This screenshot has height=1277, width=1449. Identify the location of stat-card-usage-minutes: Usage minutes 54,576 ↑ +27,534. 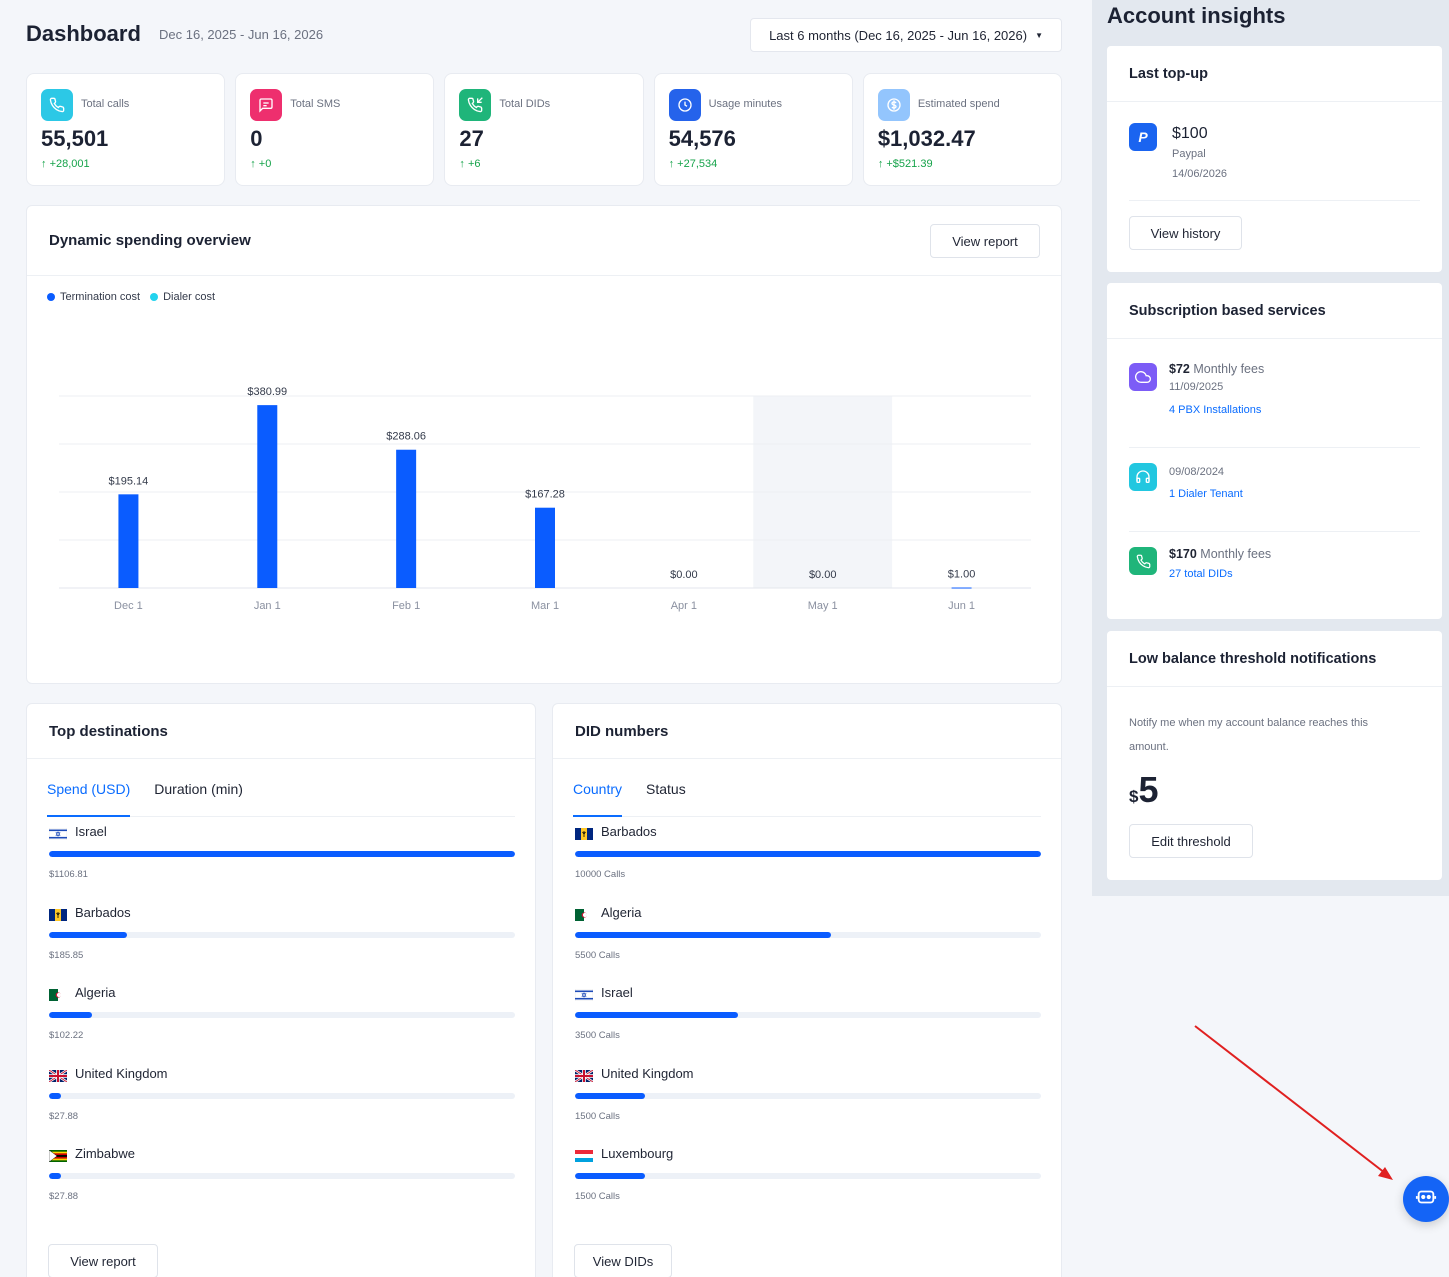
(753, 129).